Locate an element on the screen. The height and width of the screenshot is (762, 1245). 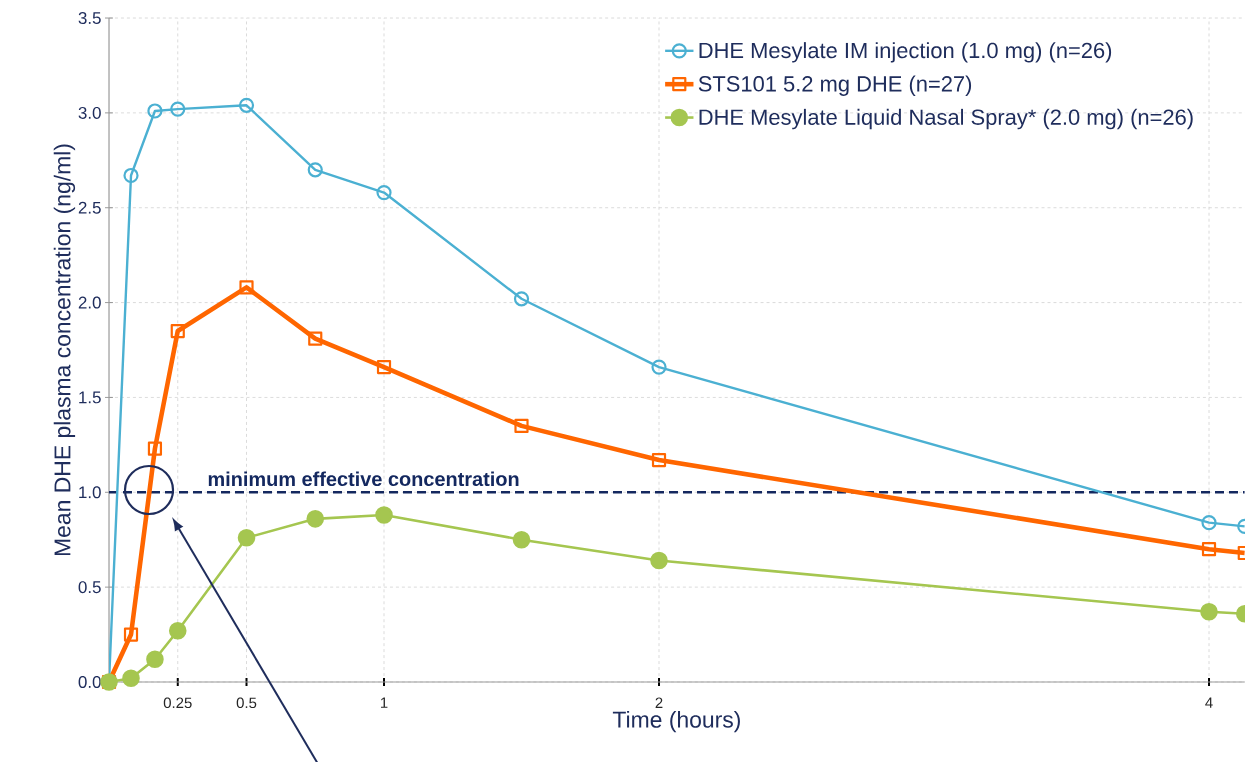
legend-label: STS101 5.2 mg DHE (n=27) is located at coordinates (835, 85).